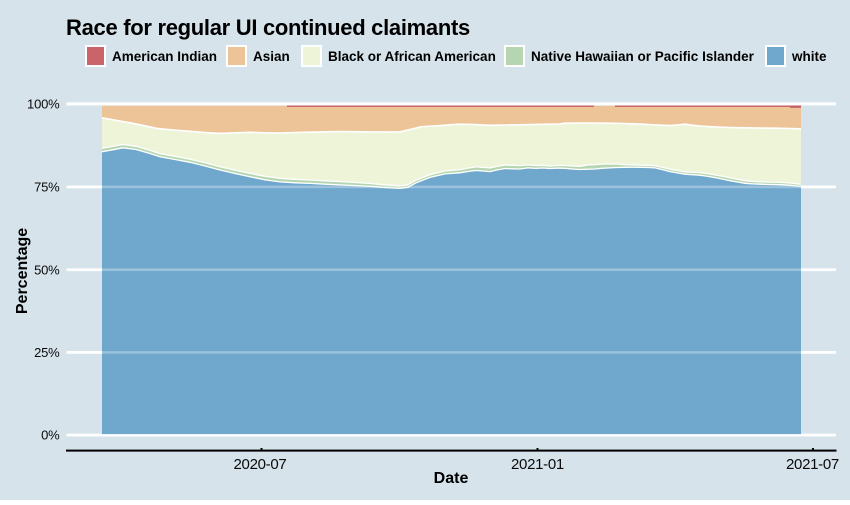  What do you see at coordinates (268, 27) in the screenshot?
I see `svg-text:Race for regular UI continued: Race for regular UI continued claimants` at bounding box center [268, 27].